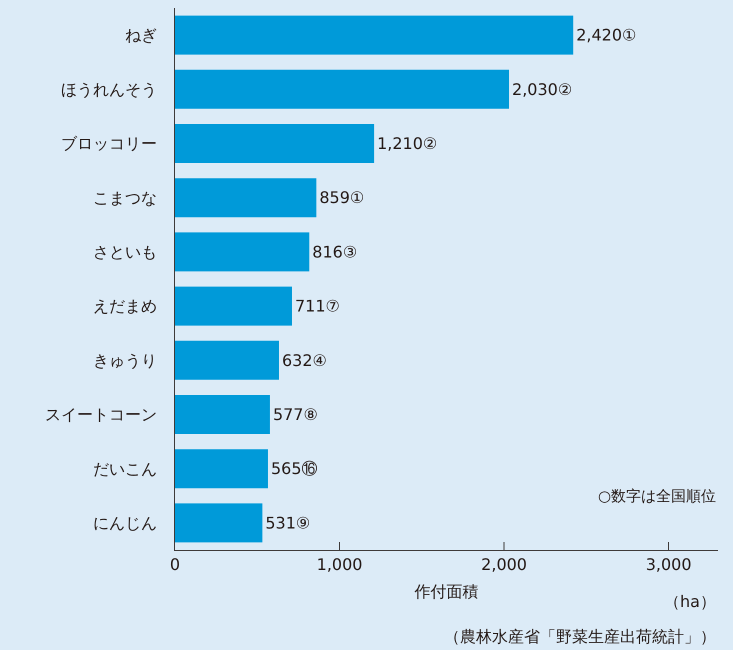 Image resolution: width=733 pixels, height=650 pixels. I want to click on y-tick-label: さといも, so click(124, 252).